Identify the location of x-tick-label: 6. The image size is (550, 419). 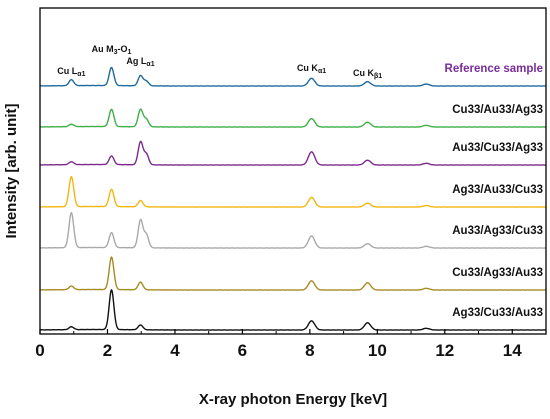
(242, 350).